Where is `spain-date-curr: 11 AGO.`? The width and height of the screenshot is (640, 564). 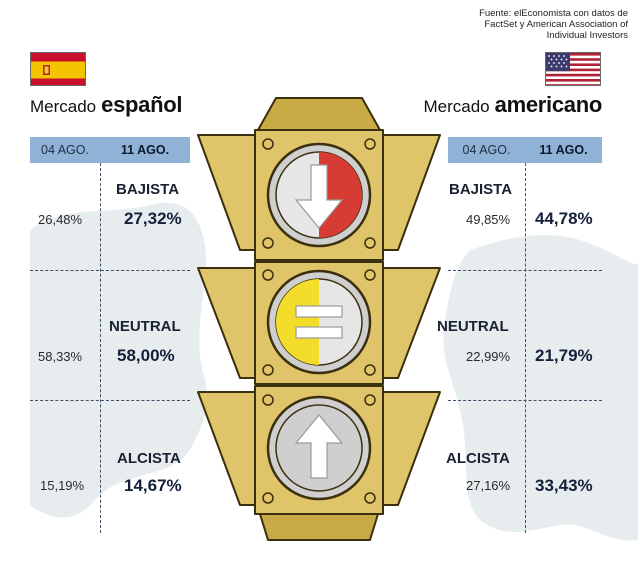 spain-date-curr: 11 AGO. is located at coordinates (145, 150).